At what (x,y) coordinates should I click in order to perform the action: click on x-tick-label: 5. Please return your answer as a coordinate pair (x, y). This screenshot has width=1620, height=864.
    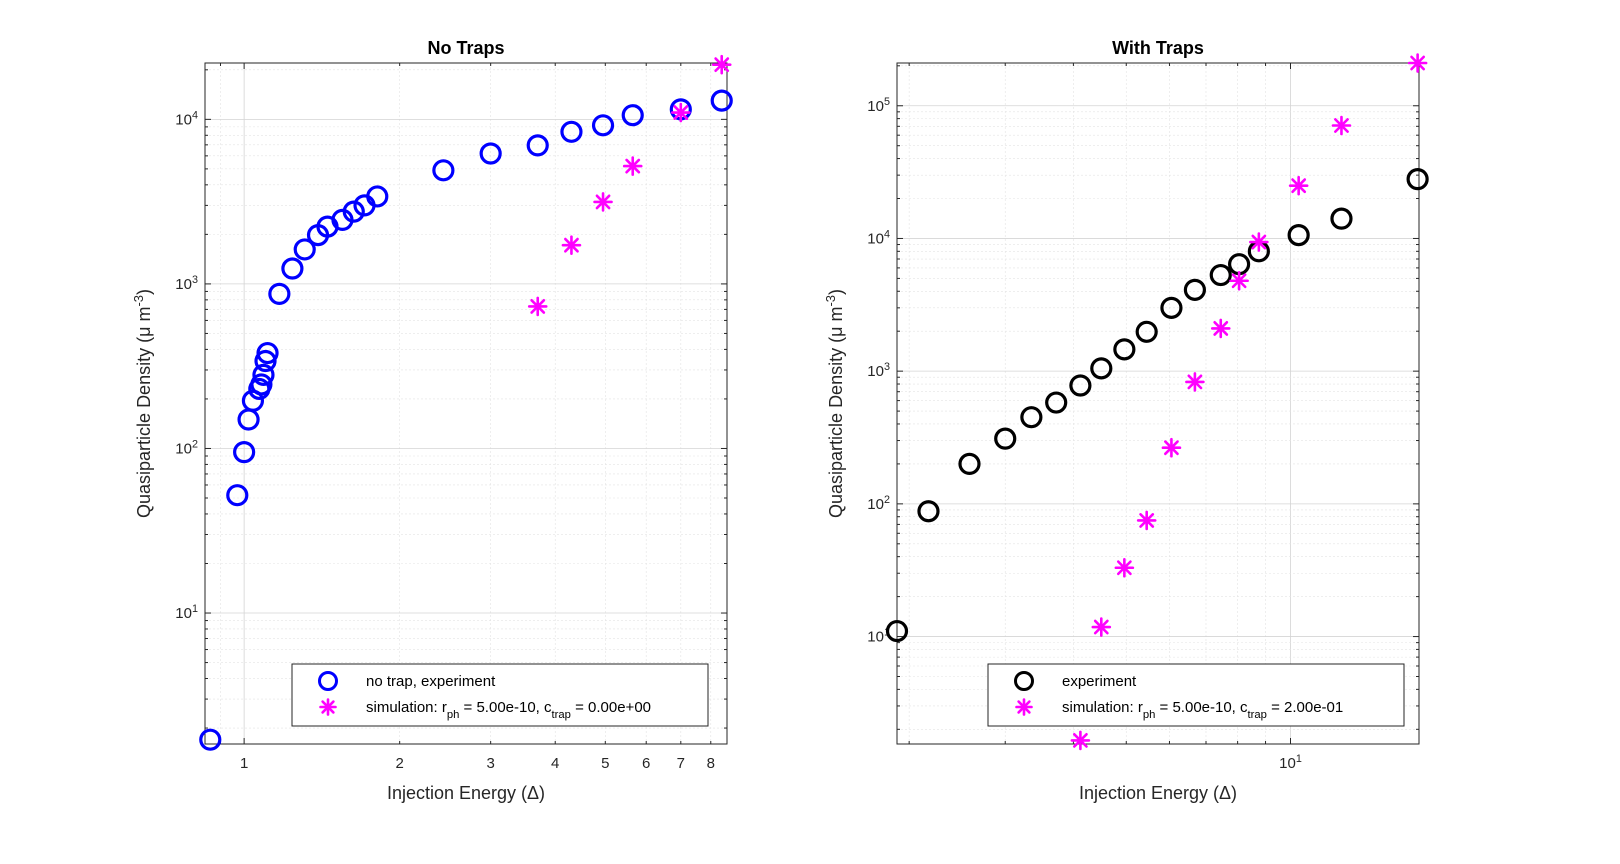
    Looking at the image, I should click on (605, 763).